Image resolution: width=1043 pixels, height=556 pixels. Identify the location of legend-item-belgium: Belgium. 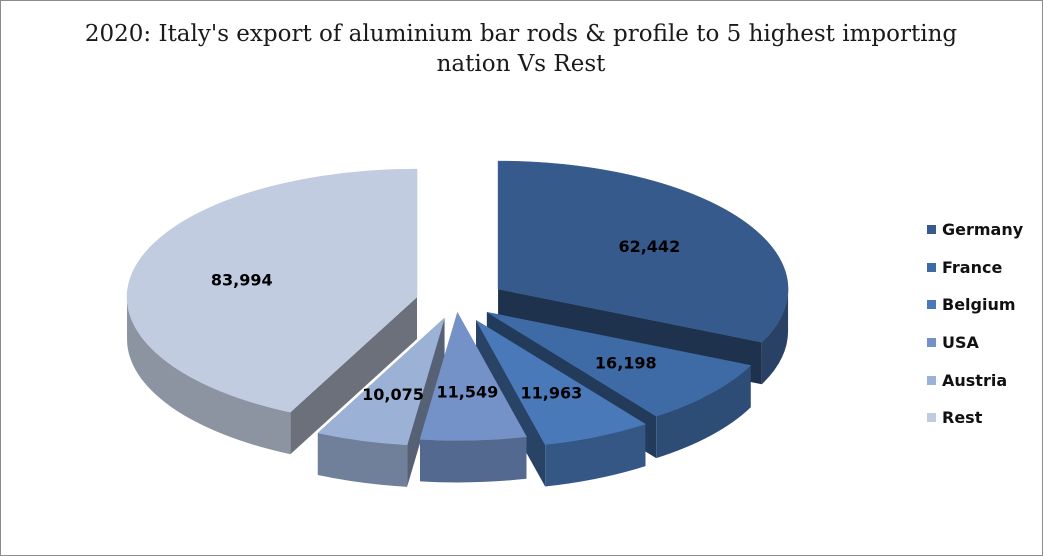
(975, 305).